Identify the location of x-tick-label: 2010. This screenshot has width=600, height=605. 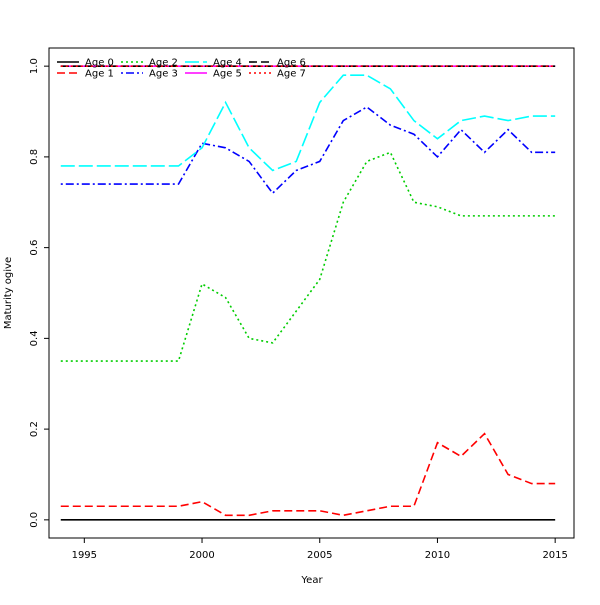
(437, 555).